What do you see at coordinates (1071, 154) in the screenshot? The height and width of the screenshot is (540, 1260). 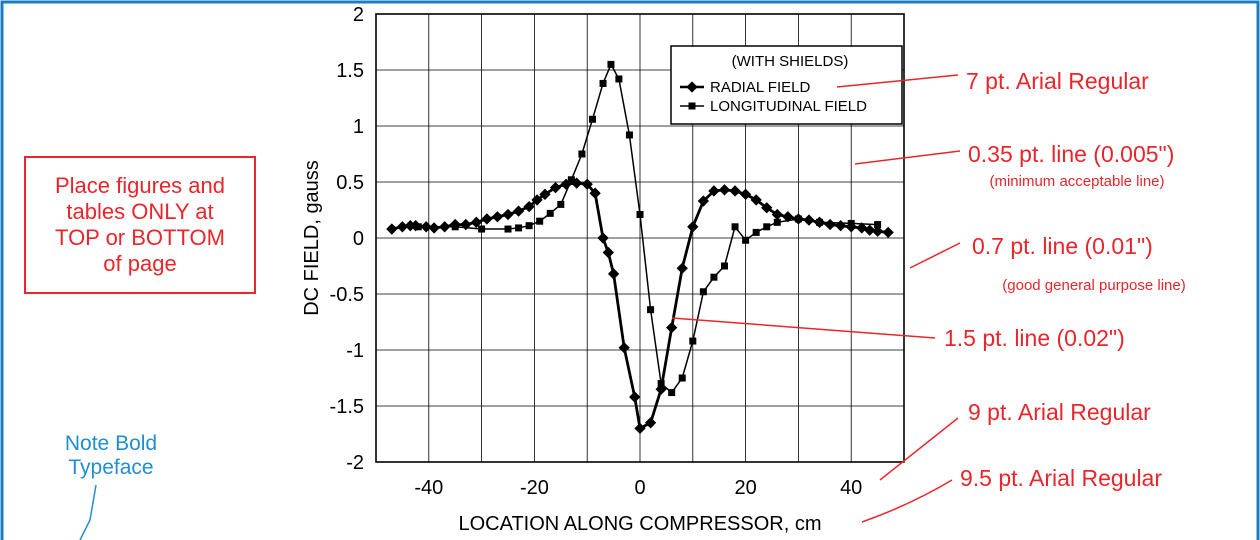 I see `annotation-grid-line: 0.35 pt. line (0.005")` at bounding box center [1071, 154].